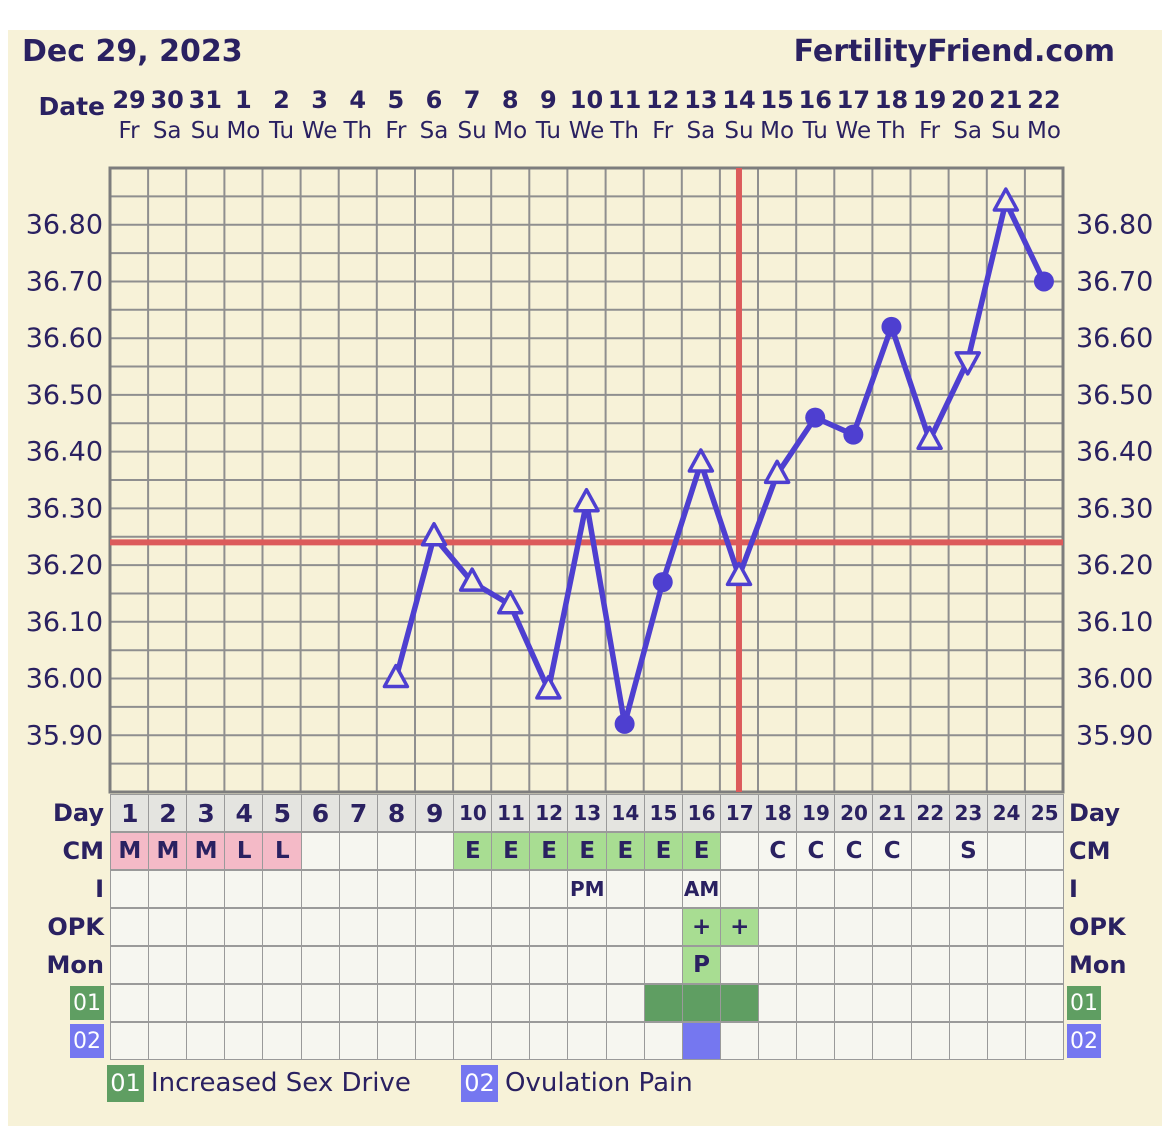 The image size is (1170, 1126). What do you see at coordinates (778, 1003) in the screenshot?
I see `s01-cell-day18` at bounding box center [778, 1003].